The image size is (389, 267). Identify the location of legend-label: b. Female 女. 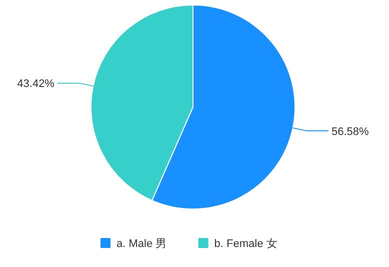
(246, 244).